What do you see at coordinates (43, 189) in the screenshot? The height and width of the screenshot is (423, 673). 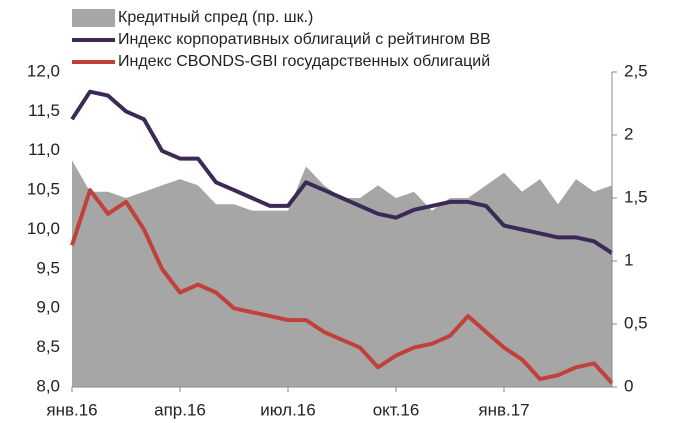 I see `y-tick-label: 10,5` at bounding box center [43, 189].